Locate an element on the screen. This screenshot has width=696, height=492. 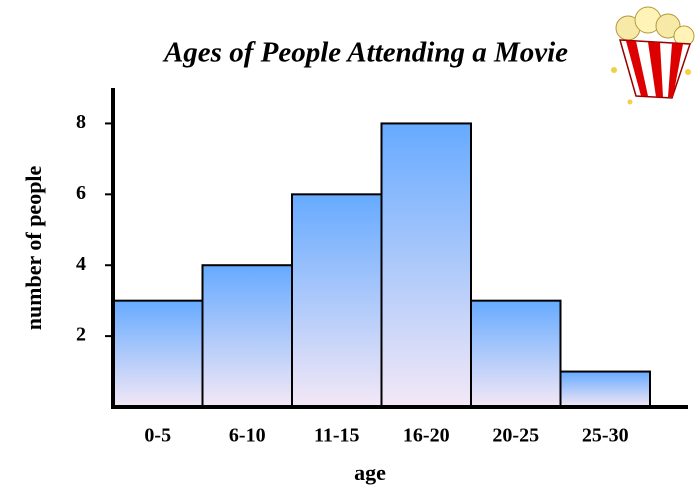
y-axis-label: number of people is located at coordinates (33, 247).